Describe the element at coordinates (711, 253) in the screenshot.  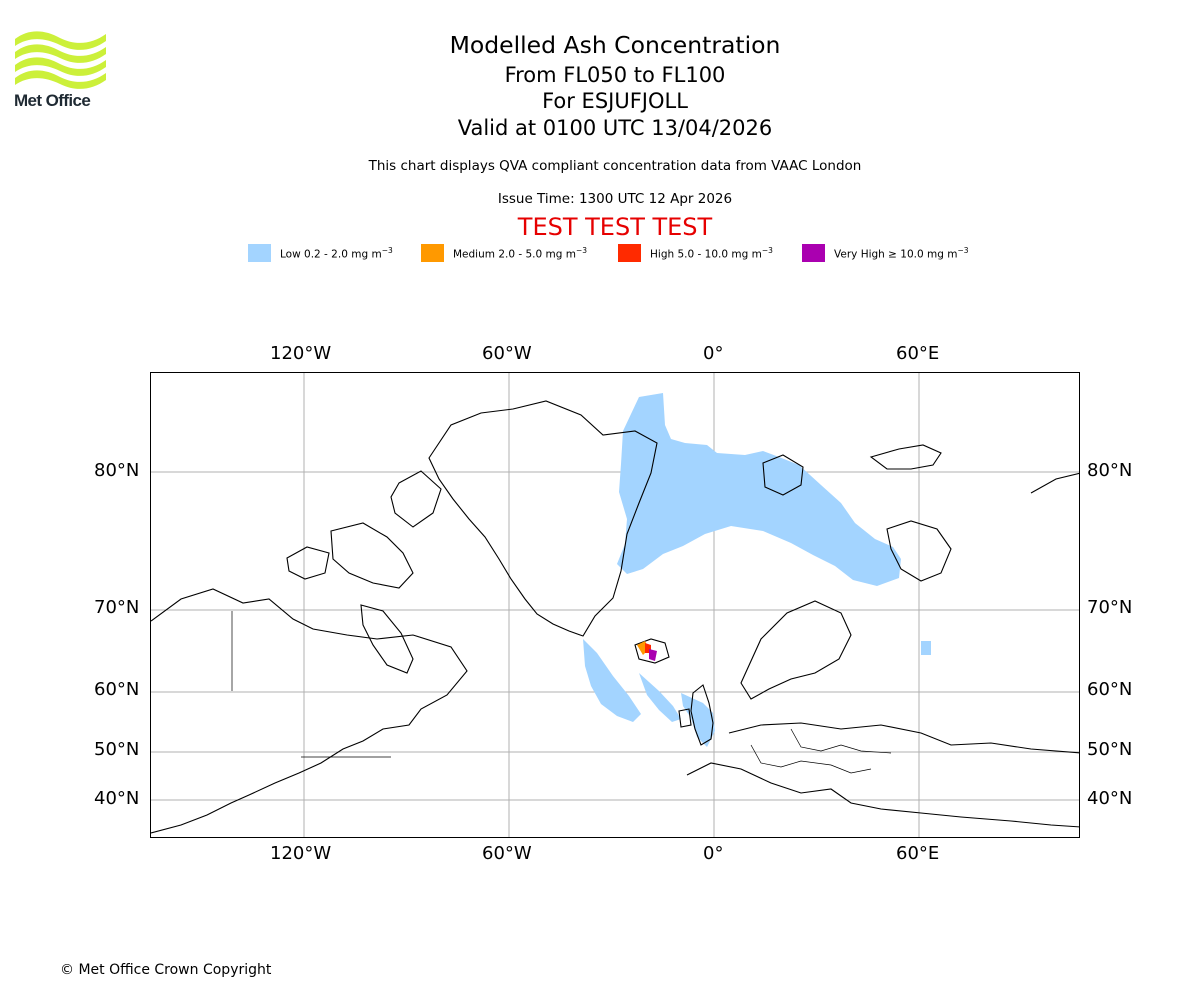
I see `legend-label-high: High 5.0 - 10.0 mg m−3` at that location.